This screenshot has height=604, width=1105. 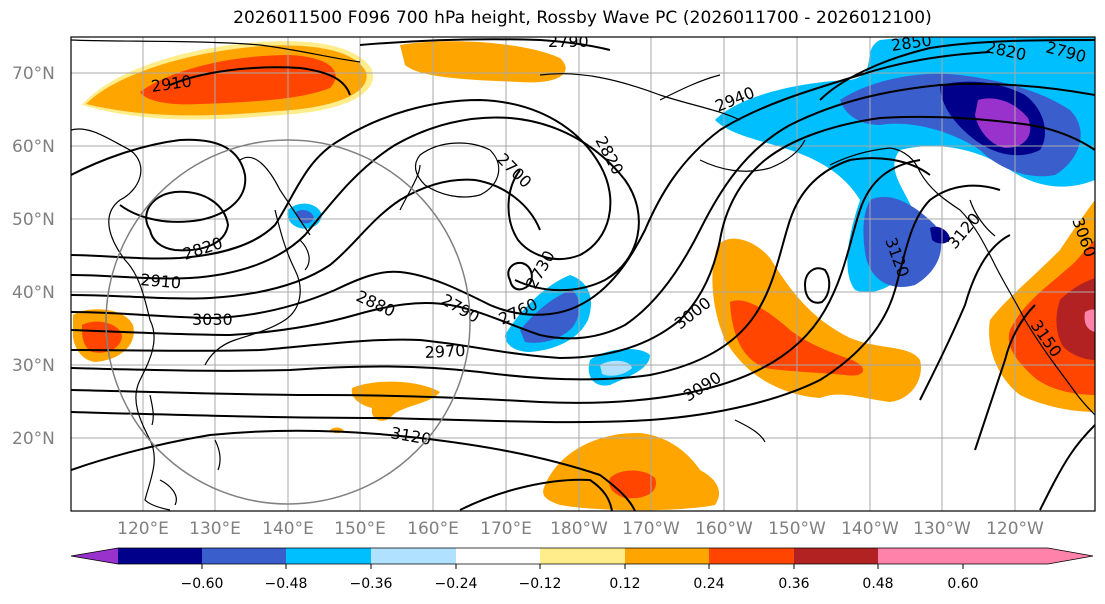 I want to click on latitude-labels: 70°N 60°N 50°N 40°N 30°N 20°N, so click(x=33, y=256).